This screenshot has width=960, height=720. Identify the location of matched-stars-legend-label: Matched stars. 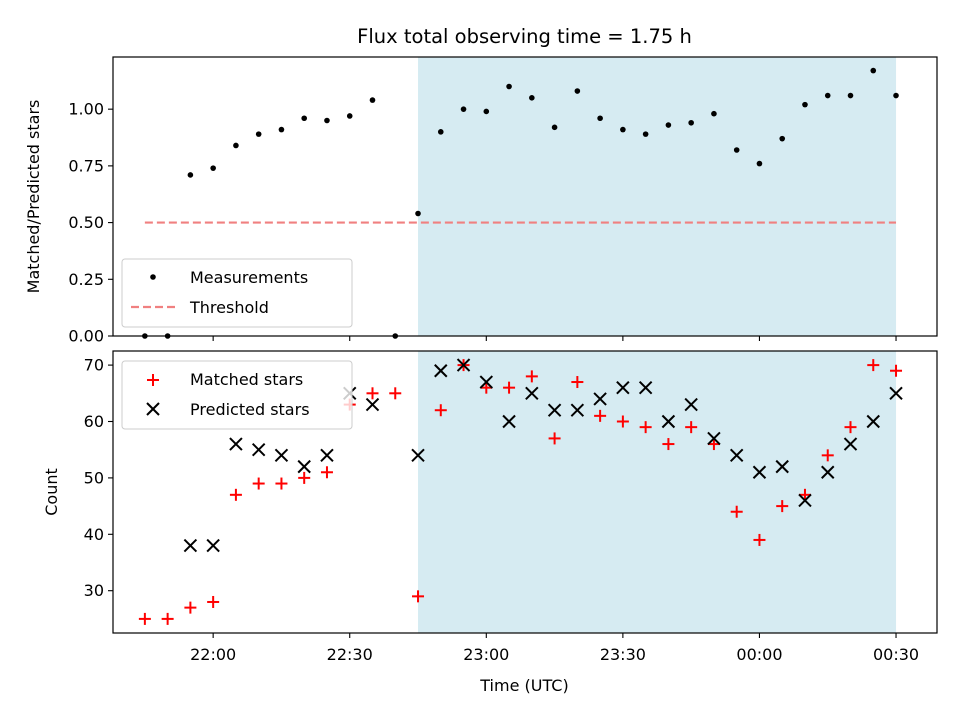
(246, 379).